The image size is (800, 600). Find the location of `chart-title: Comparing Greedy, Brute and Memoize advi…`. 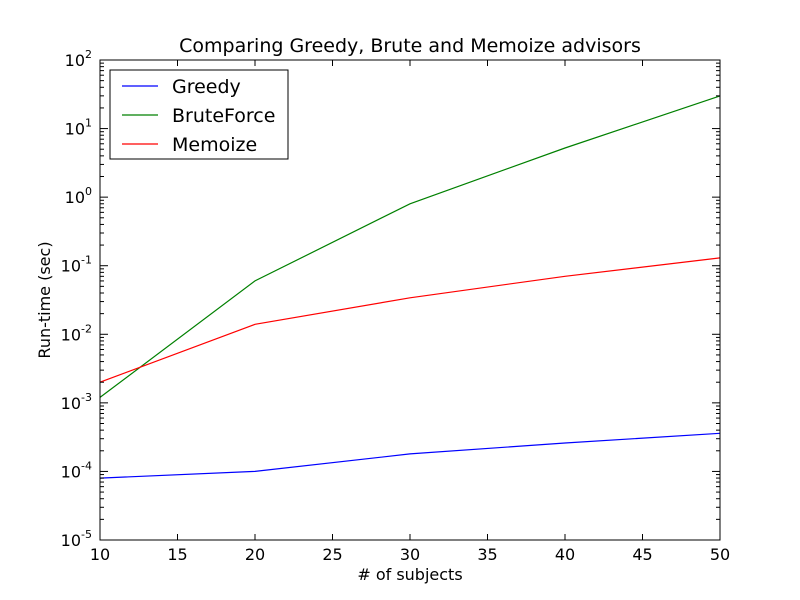

chart-title: Comparing Greedy, Brute and Memoize advi… is located at coordinates (410, 46).